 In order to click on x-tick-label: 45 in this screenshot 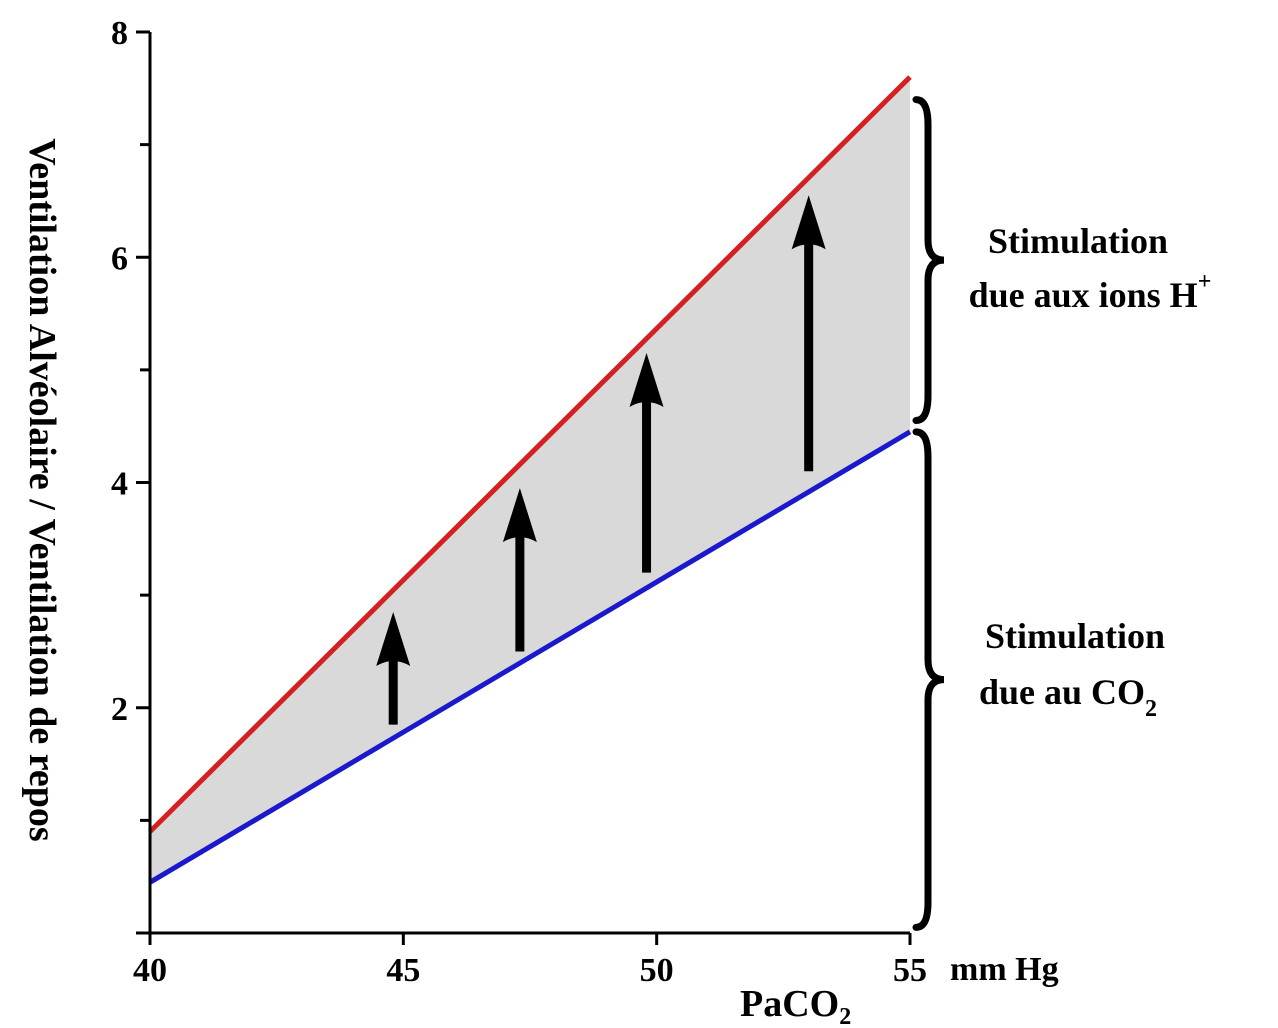, I will do `click(403, 970)`.